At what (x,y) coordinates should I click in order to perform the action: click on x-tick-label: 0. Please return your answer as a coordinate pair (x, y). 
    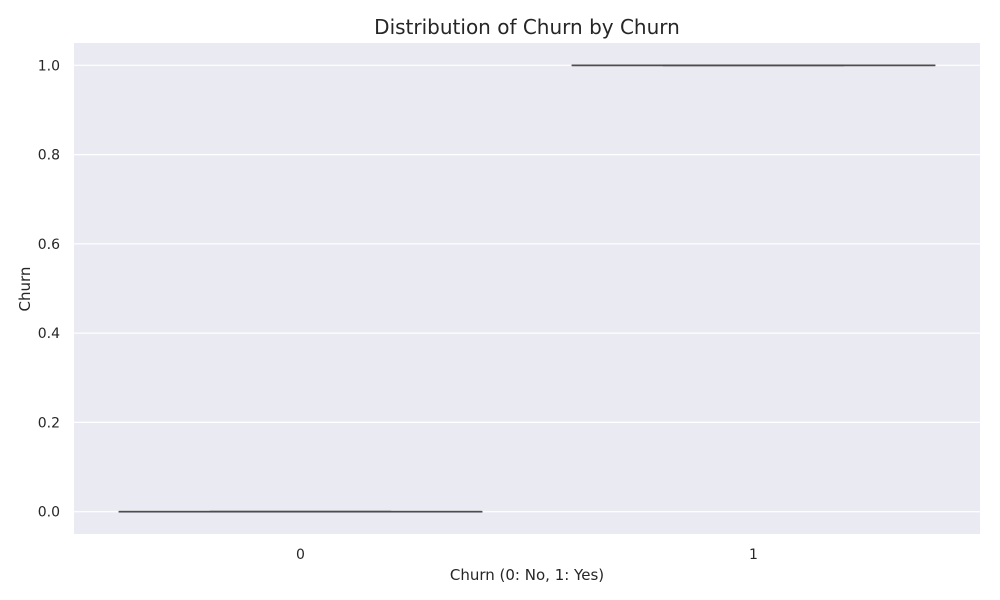
    Looking at the image, I should click on (300, 555).